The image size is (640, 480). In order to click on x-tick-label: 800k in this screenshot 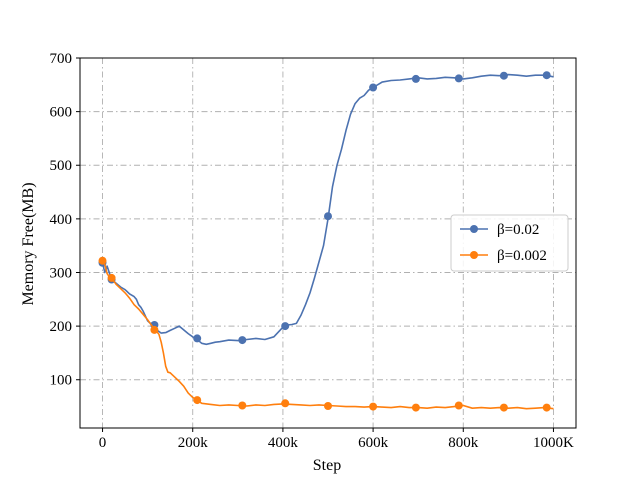, I will do `click(463, 443)`.